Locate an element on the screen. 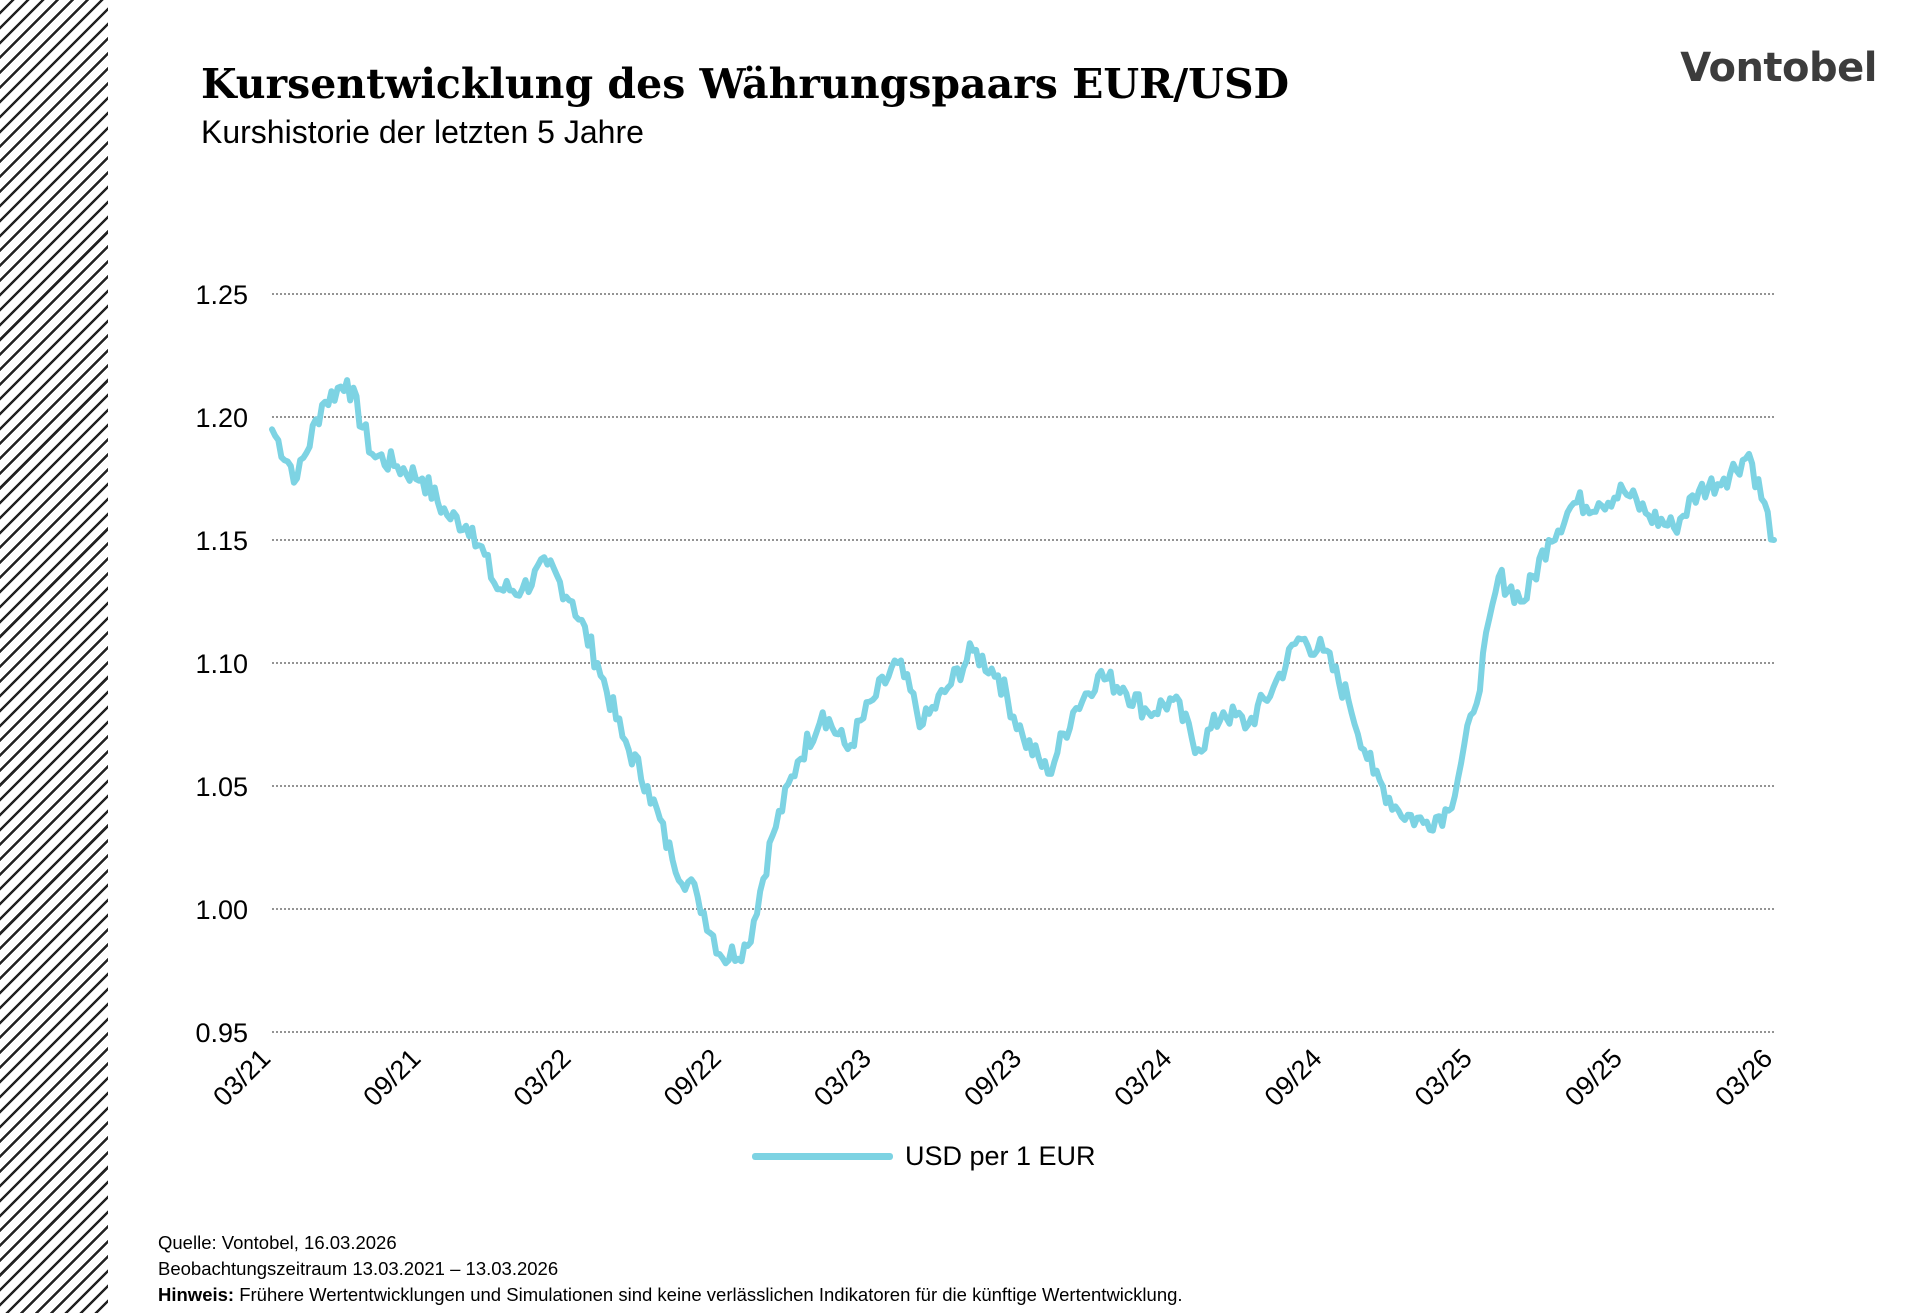 The image size is (1920, 1313). y-tick-label: 1.10 is located at coordinates (221, 664).